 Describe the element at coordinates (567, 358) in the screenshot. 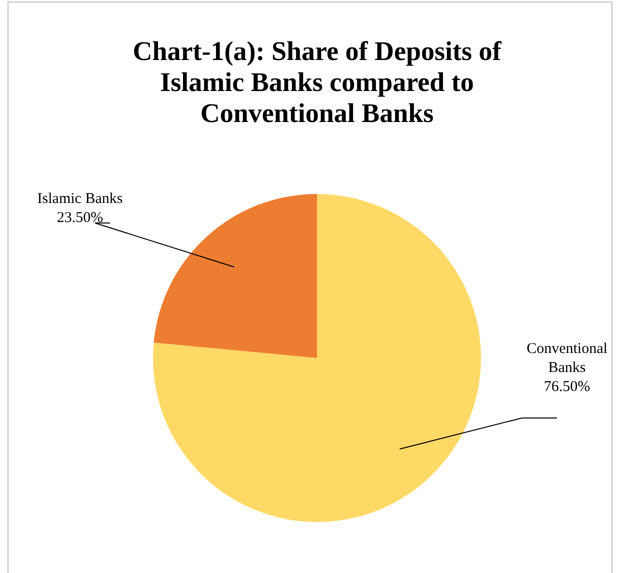

I see `slice-label: Conventional Banks` at that location.